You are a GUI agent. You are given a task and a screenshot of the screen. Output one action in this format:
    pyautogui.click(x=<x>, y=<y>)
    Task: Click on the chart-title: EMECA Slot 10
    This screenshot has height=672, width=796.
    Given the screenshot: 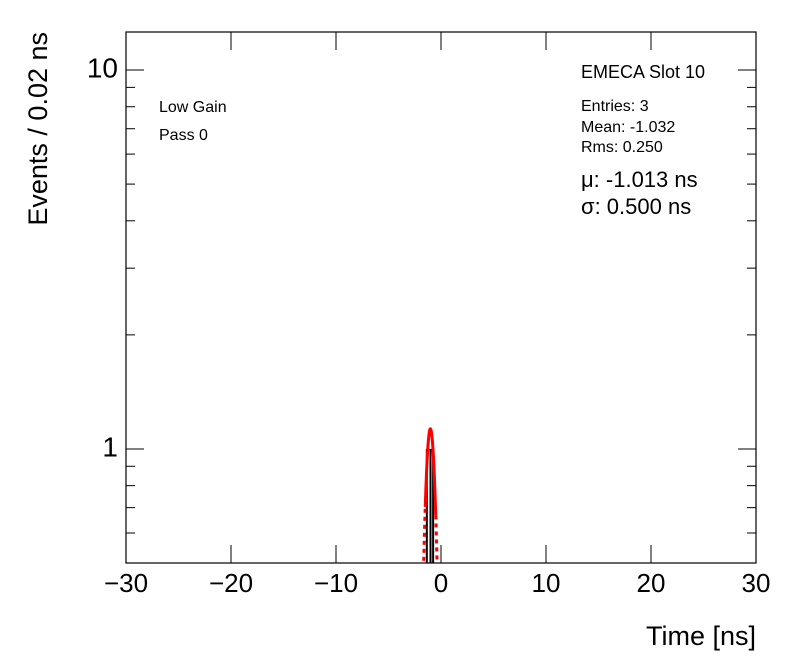 What is the action you would take?
    pyautogui.click(x=643, y=72)
    